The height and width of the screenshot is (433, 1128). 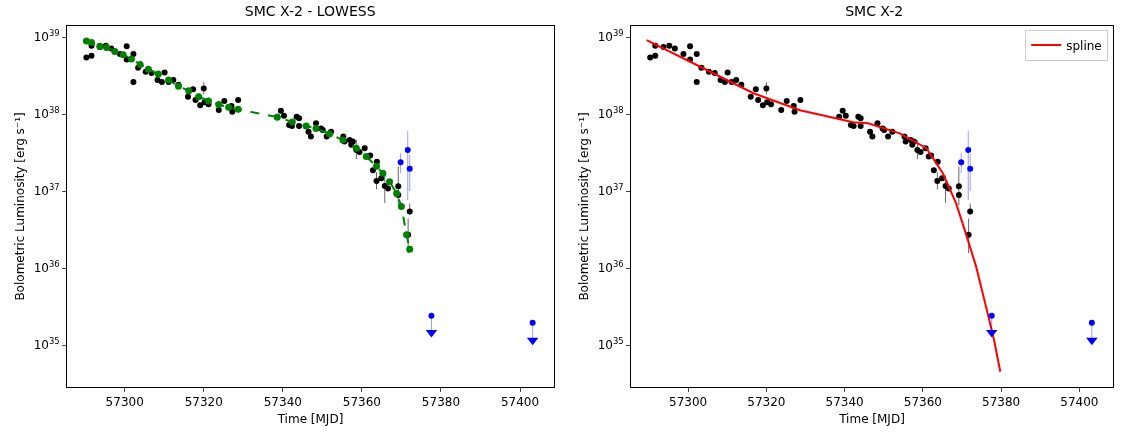 What do you see at coordinates (310, 11) in the screenshot?
I see `chart-title: SMC X-2 - LOWESS` at bounding box center [310, 11].